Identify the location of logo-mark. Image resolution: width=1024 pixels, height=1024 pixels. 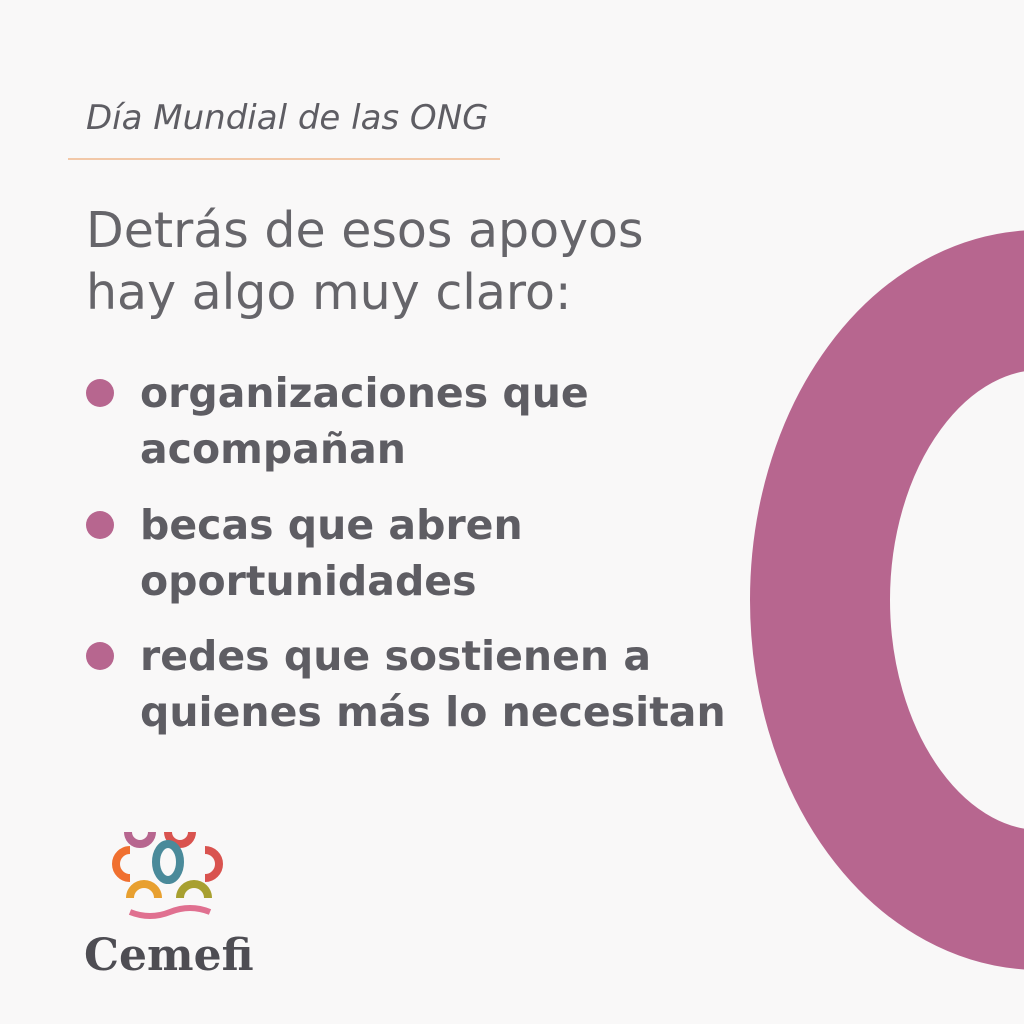
(167, 875).